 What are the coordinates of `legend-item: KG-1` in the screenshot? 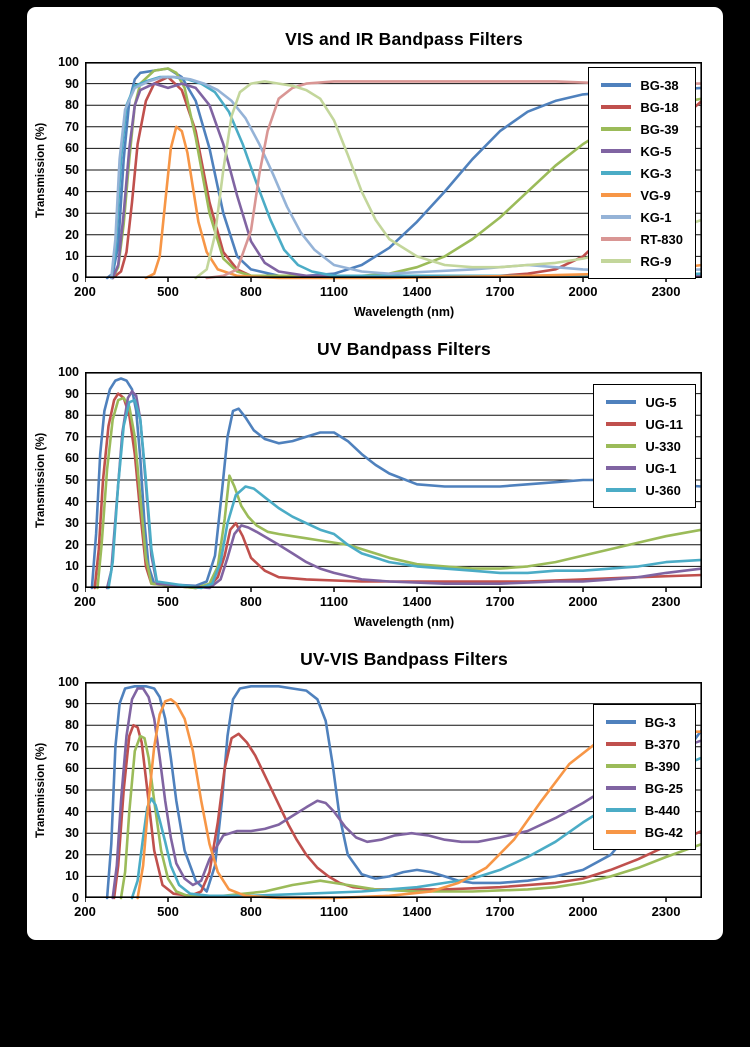 It's located at (642, 217).